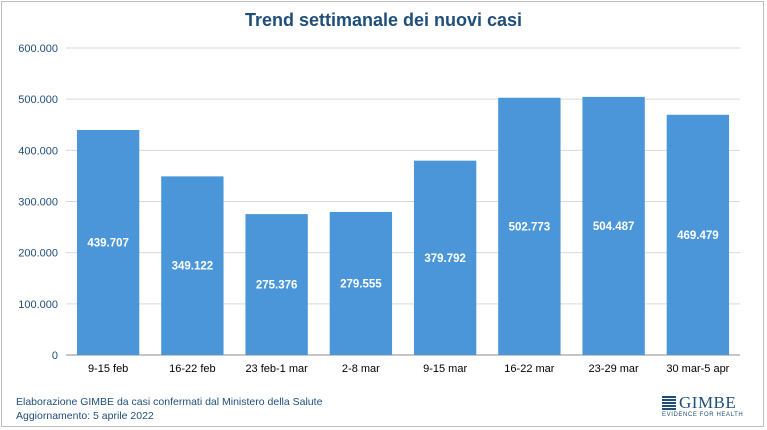 Image resolution: width=767 pixels, height=430 pixels. I want to click on x-tick-label: 23-29 mar, so click(614, 369).